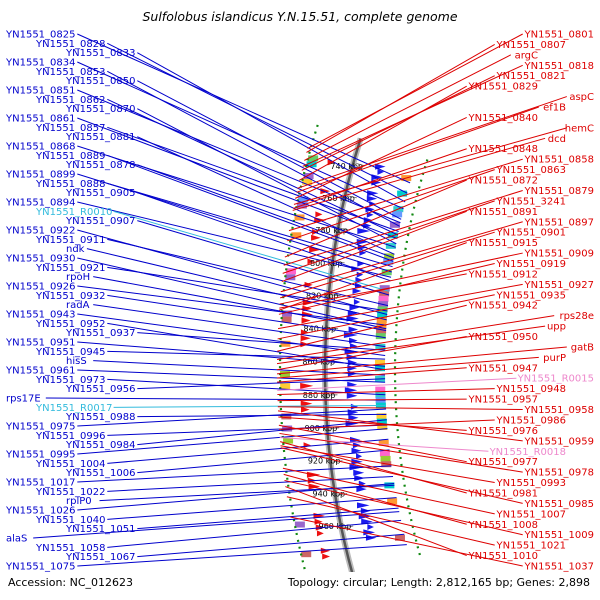  Describe the element at coordinates (554, 358) in the screenshot. I see `gene-label: purP` at that location.